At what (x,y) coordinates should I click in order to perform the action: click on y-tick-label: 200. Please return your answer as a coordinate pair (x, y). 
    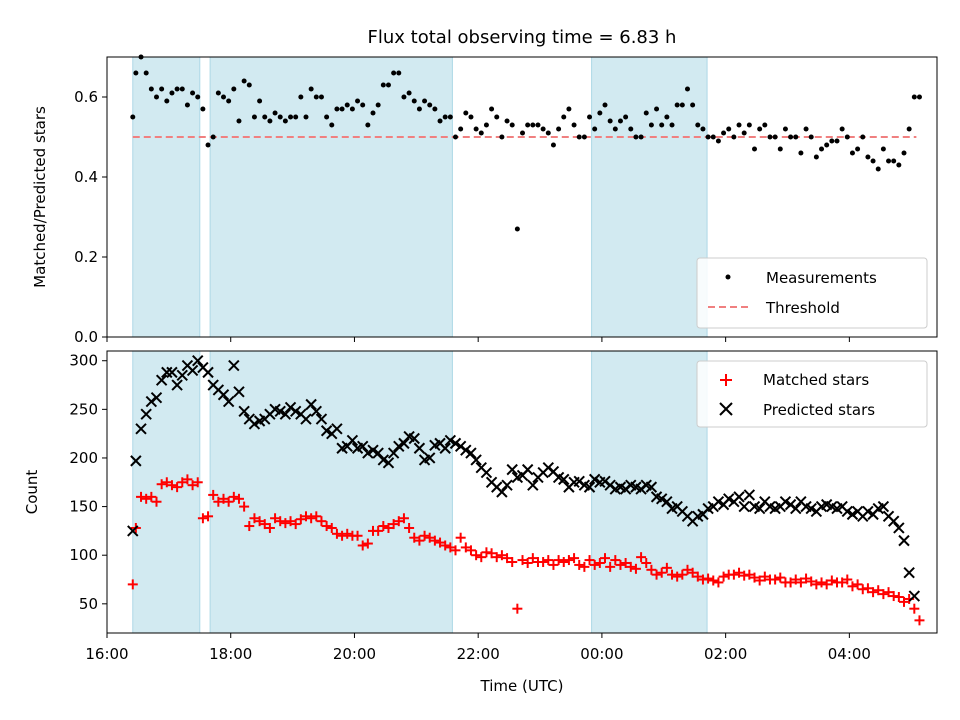
    Looking at the image, I should click on (83, 458).